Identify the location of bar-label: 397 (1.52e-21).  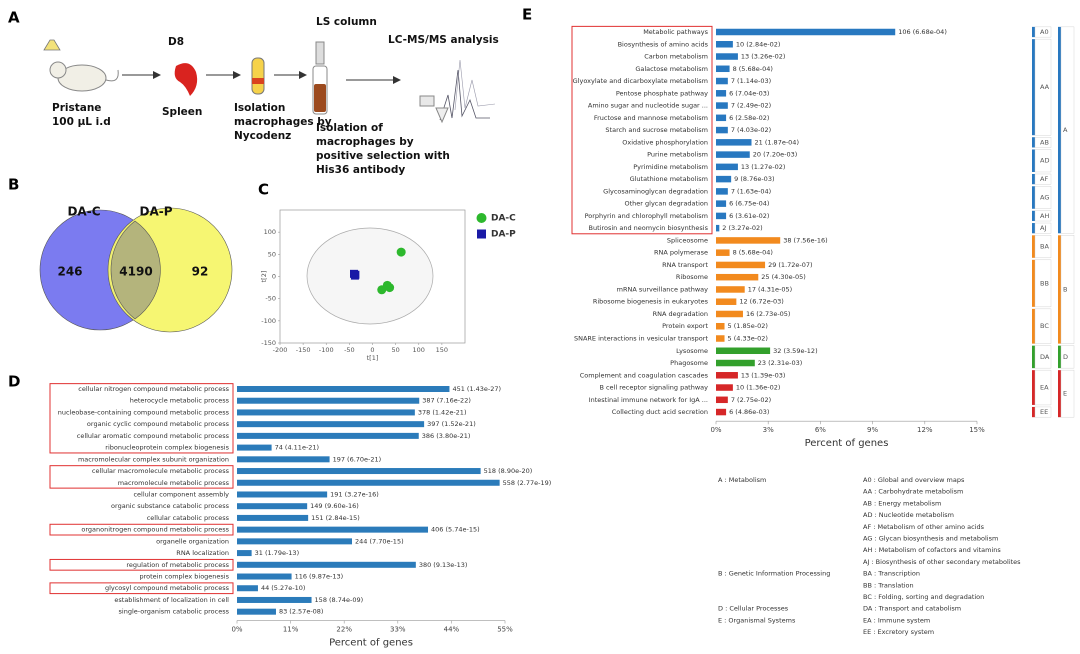
(451, 424).